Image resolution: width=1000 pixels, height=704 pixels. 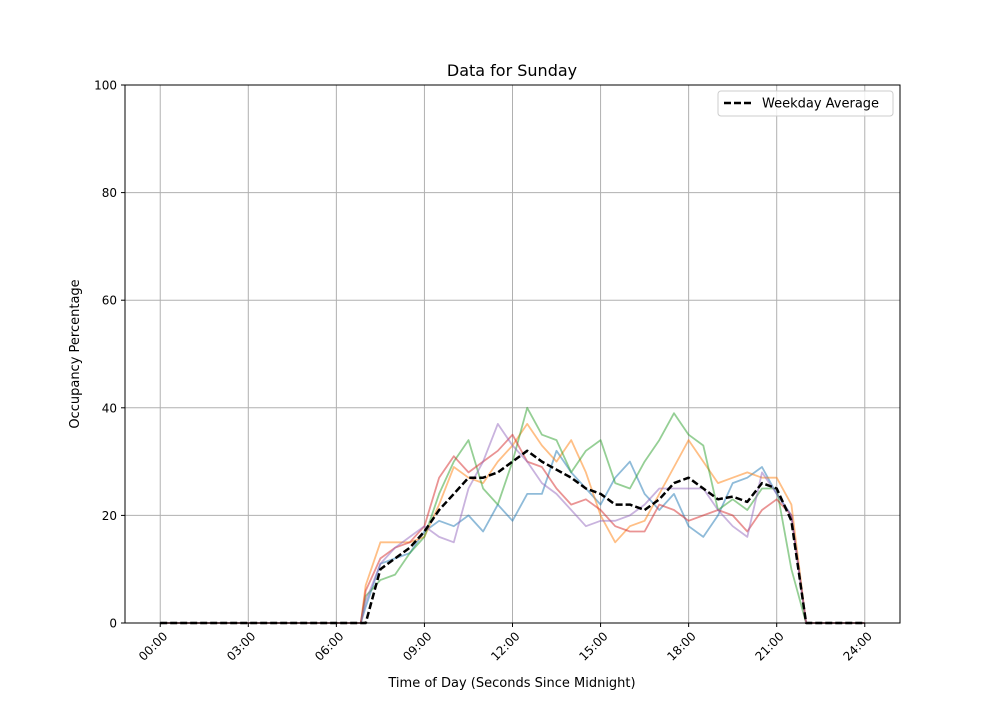 What do you see at coordinates (681, 646) in the screenshot?
I see `x-tick-label: 18:00` at bounding box center [681, 646].